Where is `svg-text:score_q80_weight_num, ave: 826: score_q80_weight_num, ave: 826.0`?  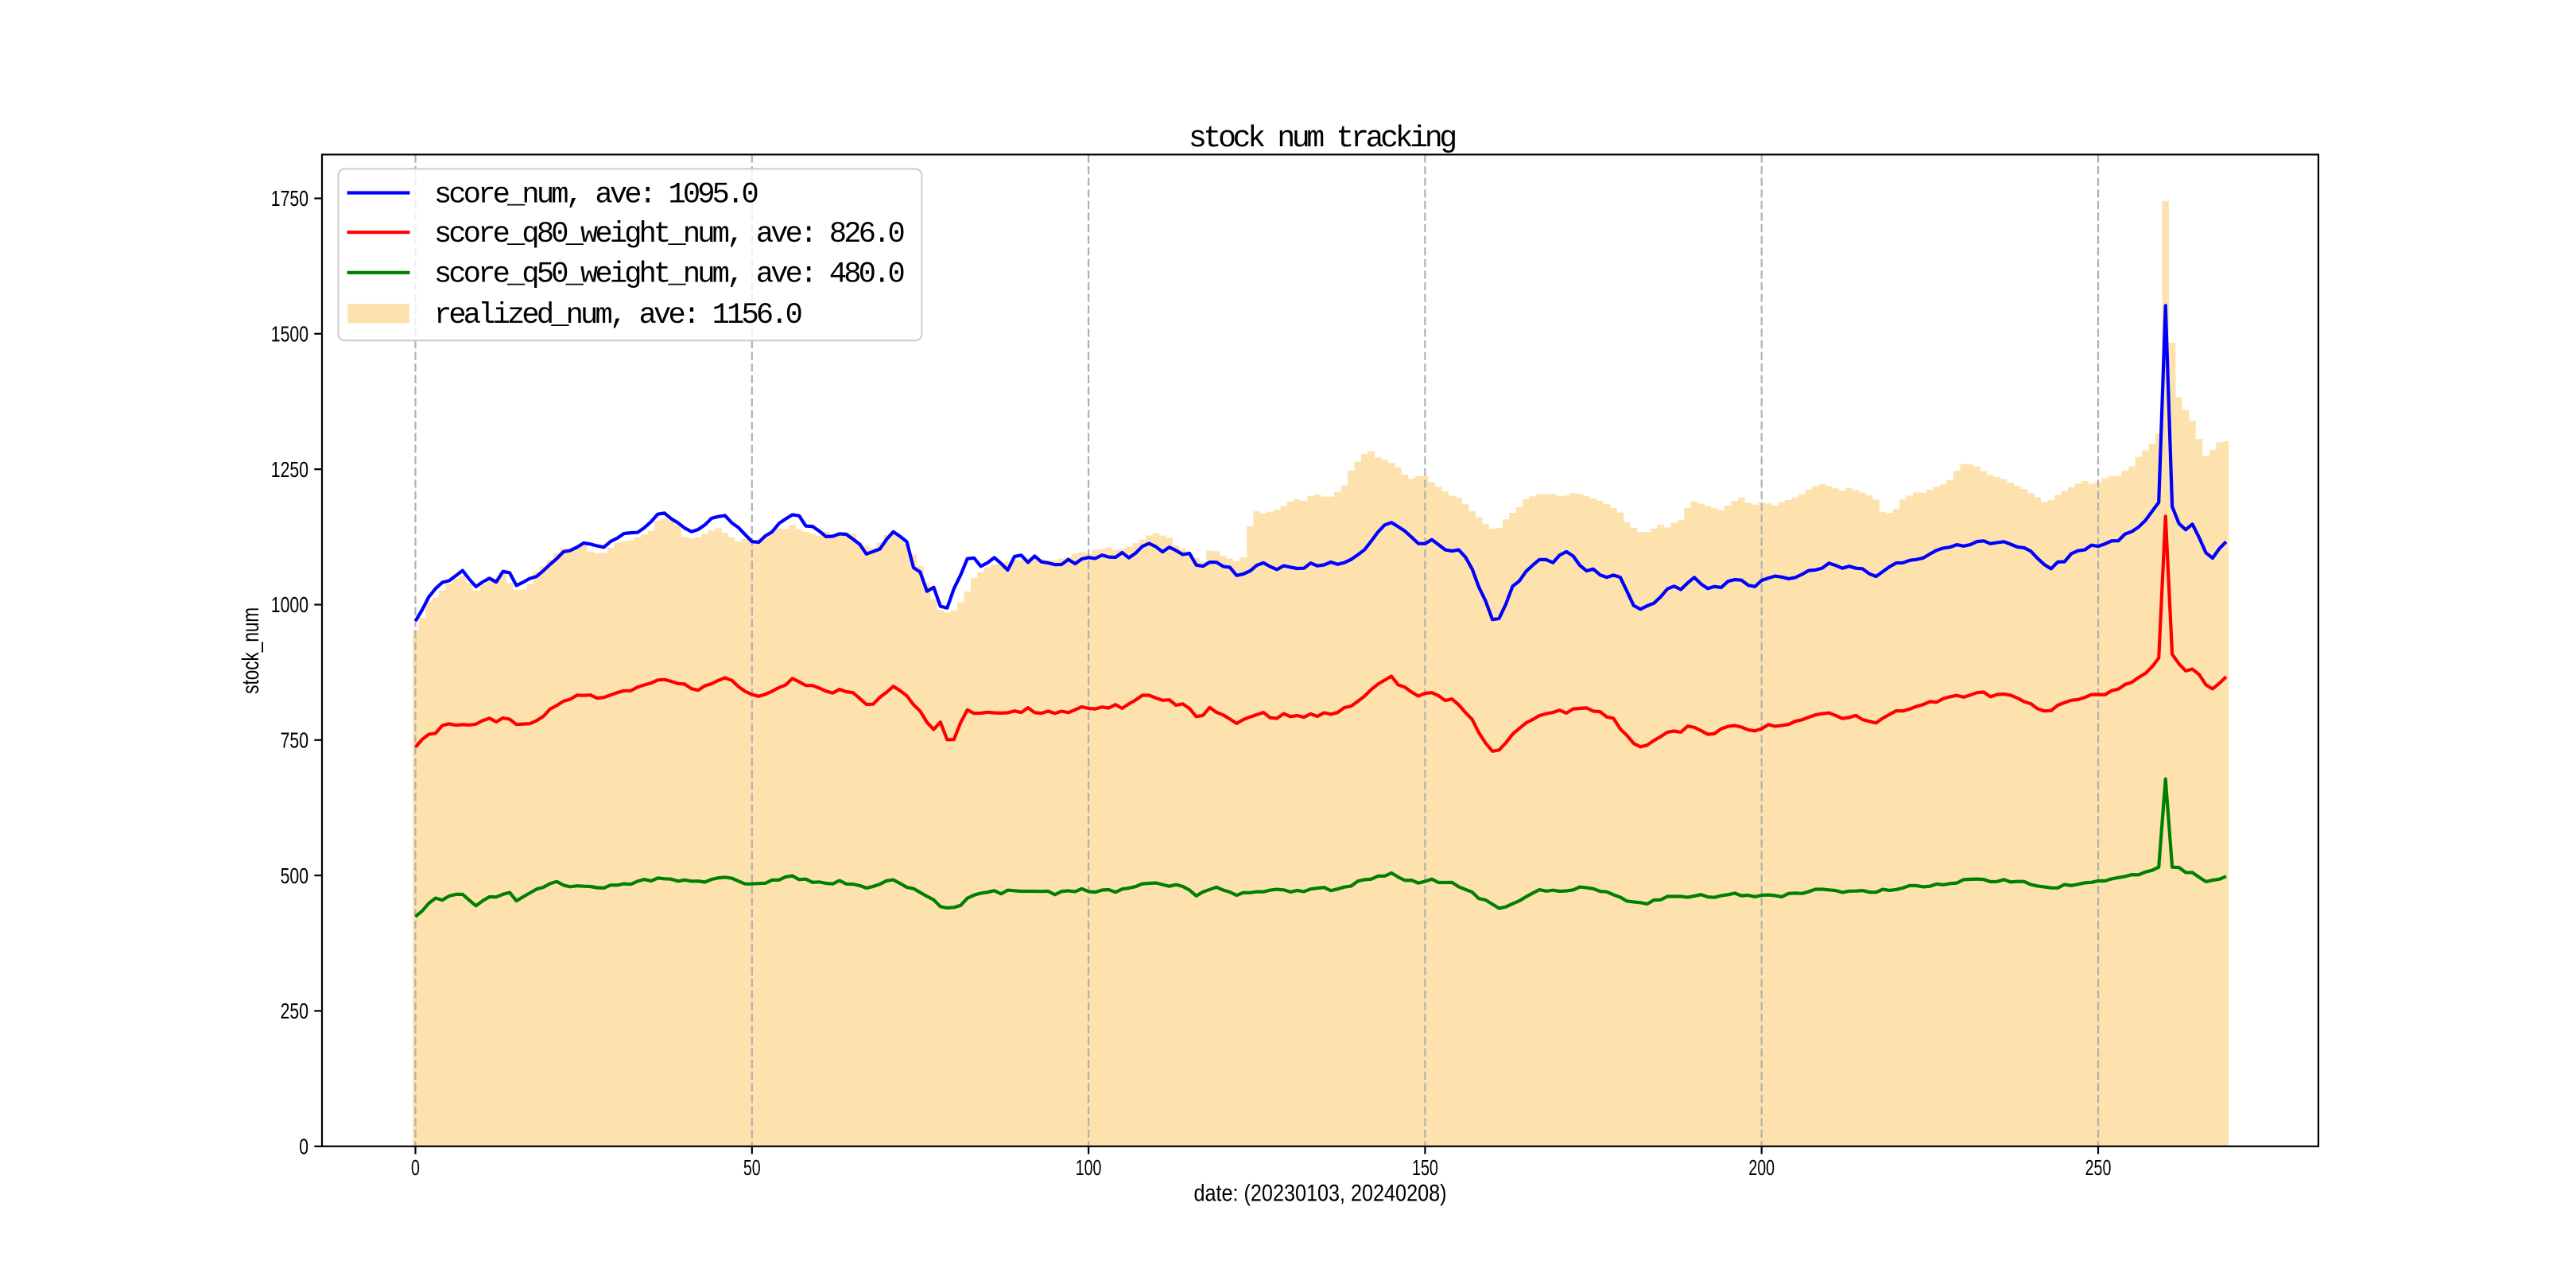
svg-text:score_q80_weight_num, ave: 826: score_q80_weight_num, ave: 826.0 is located at coordinates (669, 234).